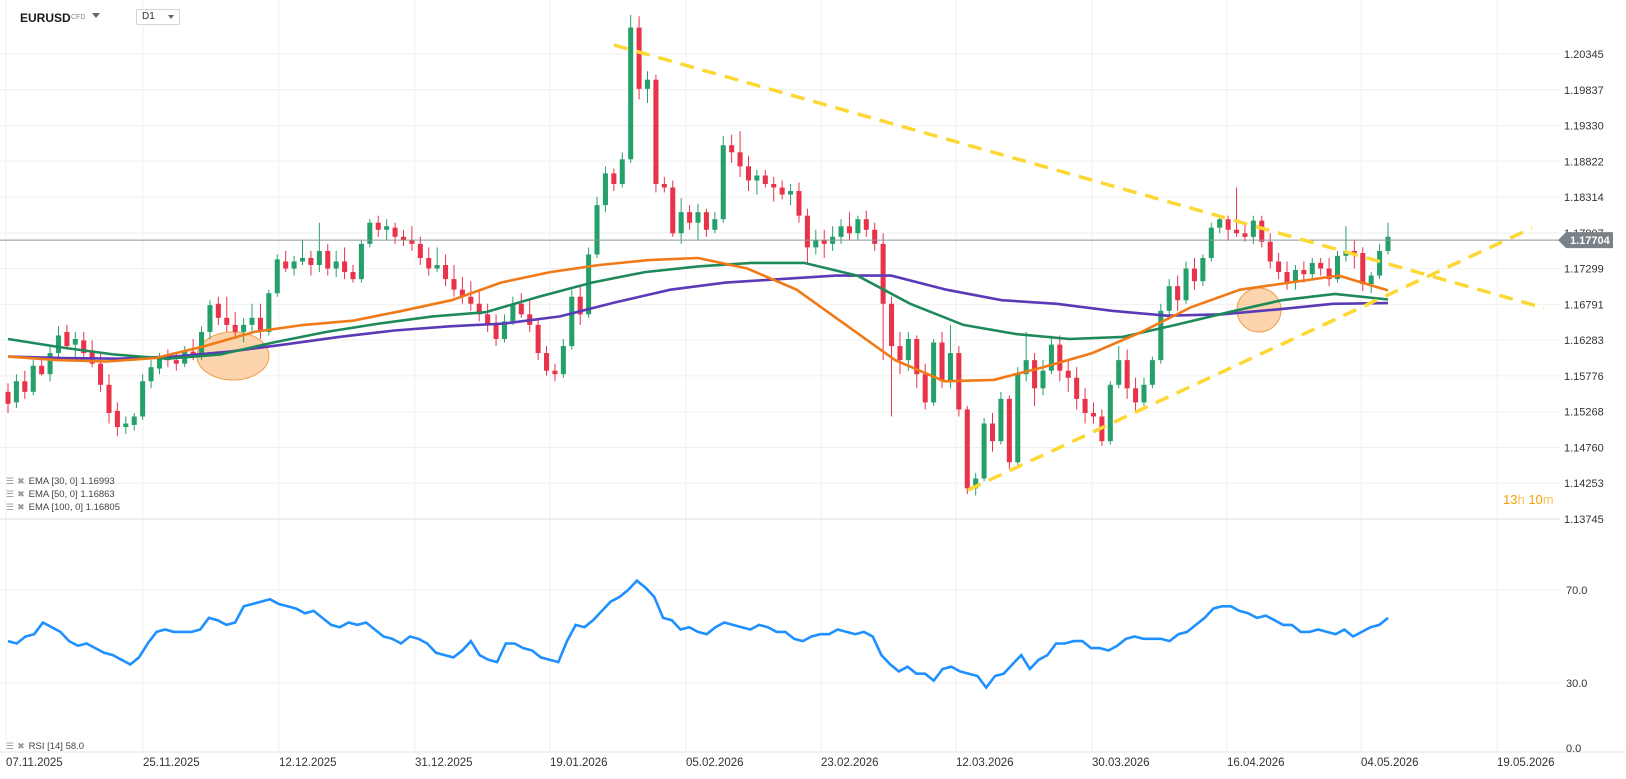 The width and height of the screenshot is (1626, 779). What do you see at coordinates (171, 763) in the screenshot?
I see `date-axis-label: 25.11.2025` at bounding box center [171, 763].